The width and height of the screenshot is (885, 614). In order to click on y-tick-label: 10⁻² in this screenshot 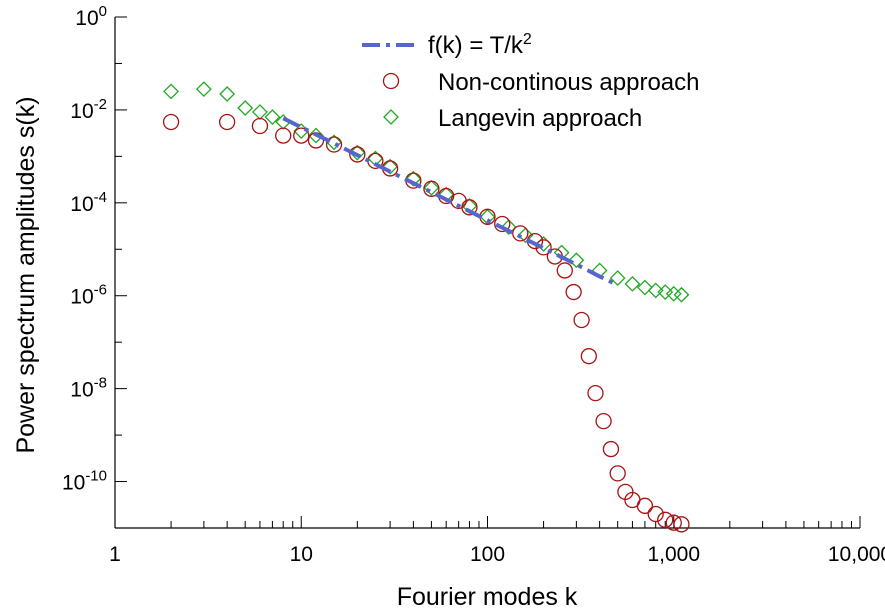, I will do `click(88, 109)`.